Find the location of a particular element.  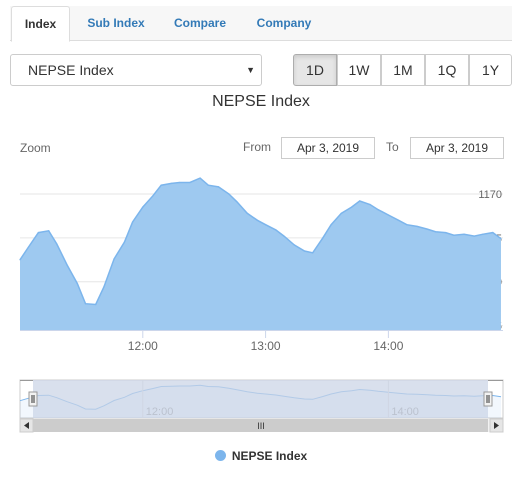

legend-label: NEPSE Index is located at coordinates (269, 456).